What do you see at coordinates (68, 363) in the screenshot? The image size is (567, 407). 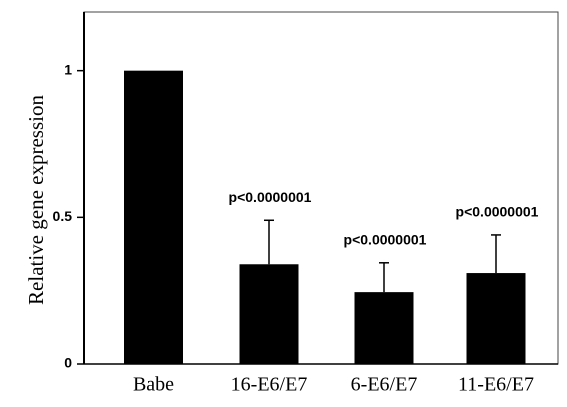 I see `y-tick-label: 0` at bounding box center [68, 363].